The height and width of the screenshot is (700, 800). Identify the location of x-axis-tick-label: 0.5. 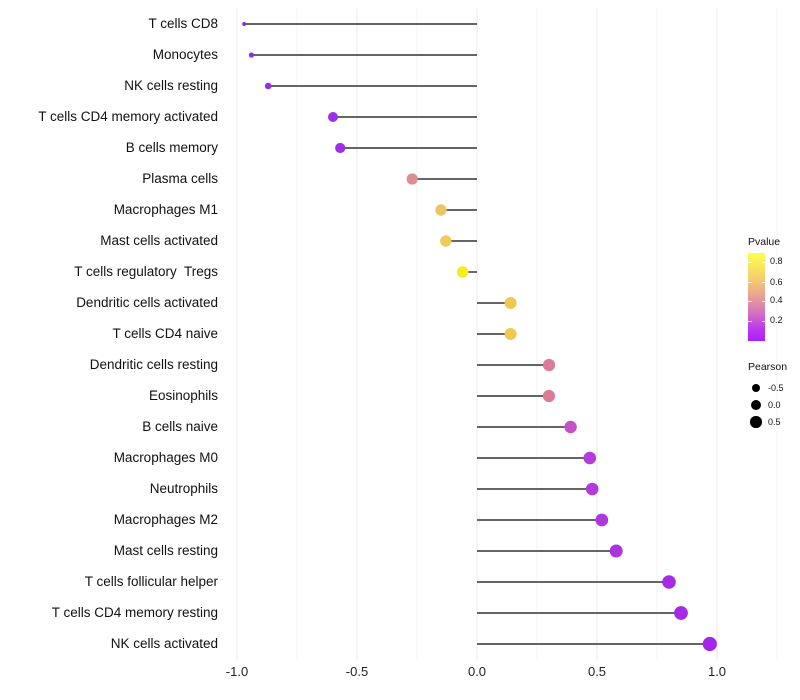
(597, 671).